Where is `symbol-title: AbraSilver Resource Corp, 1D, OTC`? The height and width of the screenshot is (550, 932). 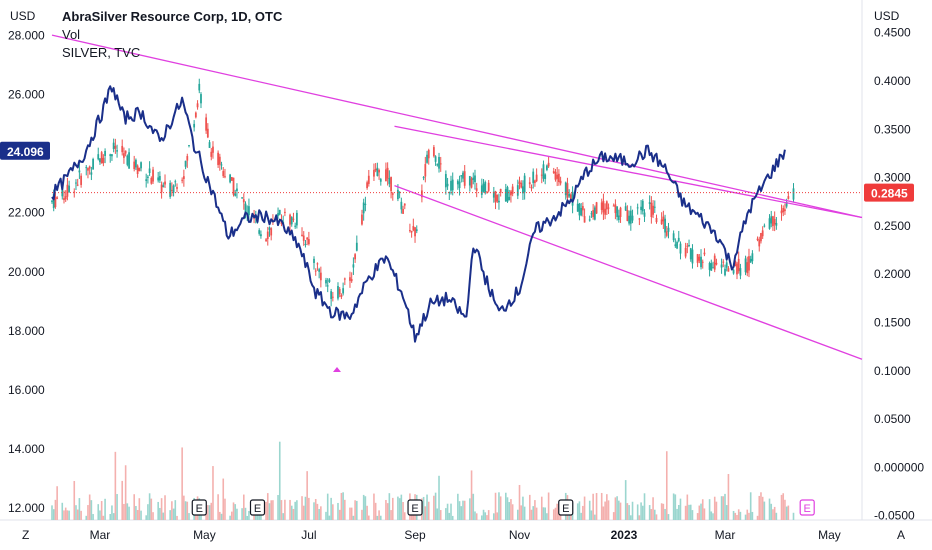
symbol-title: AbraSilver Resource Corp, 1D, OTC is located at coordinates (172, 16).